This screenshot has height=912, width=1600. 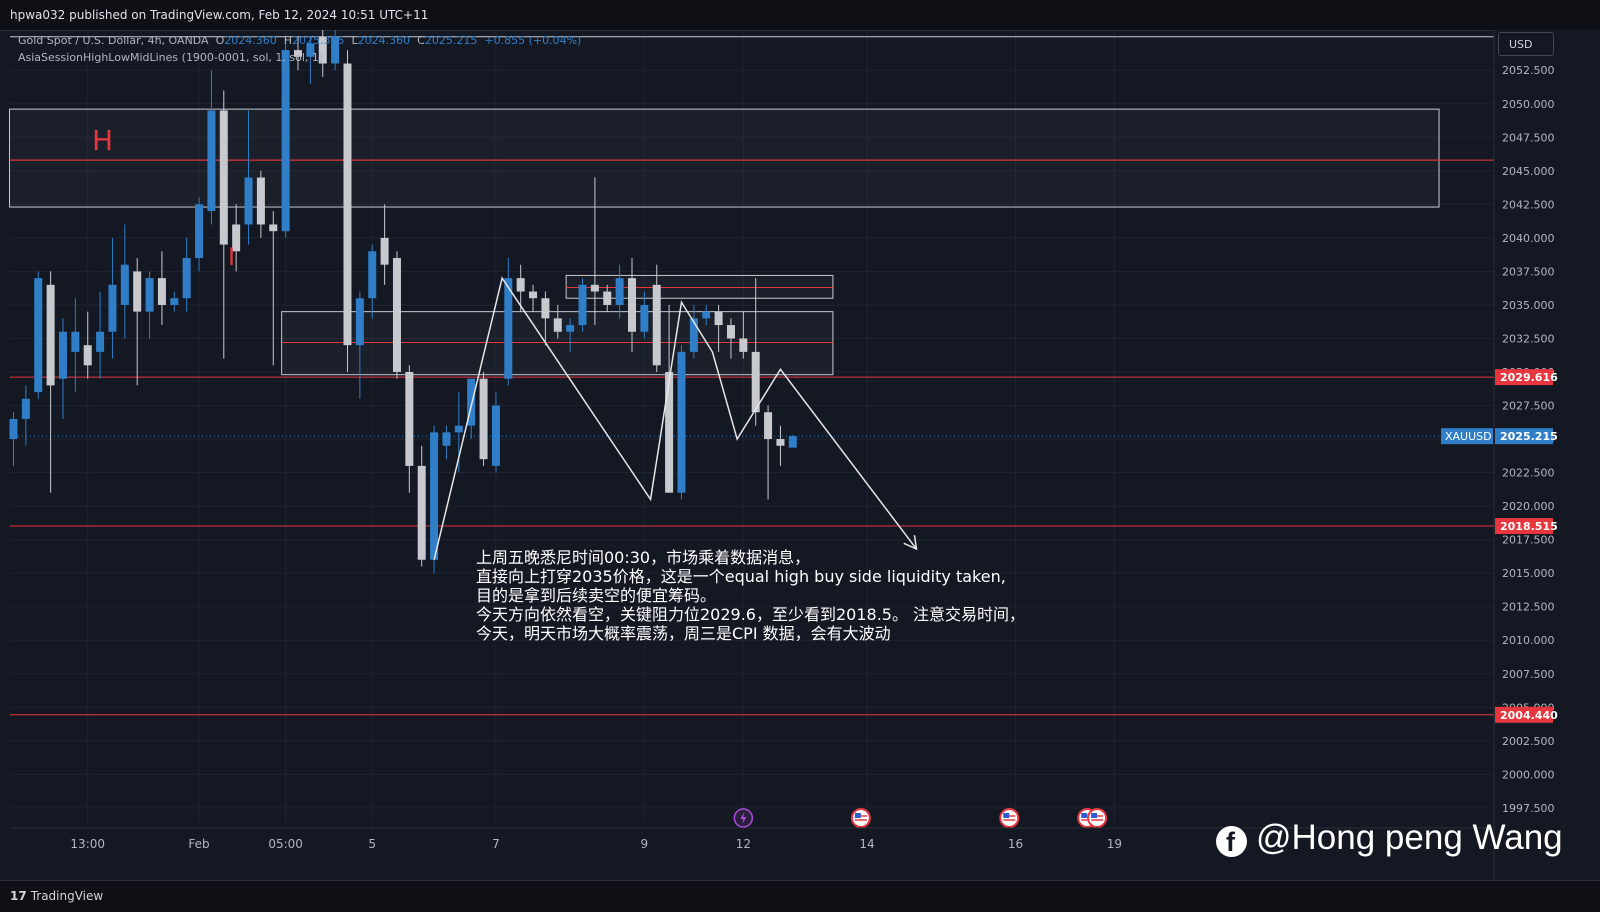 I want to click on symbol-tag-label: XAUUSD, so click(x=1468, y=436).